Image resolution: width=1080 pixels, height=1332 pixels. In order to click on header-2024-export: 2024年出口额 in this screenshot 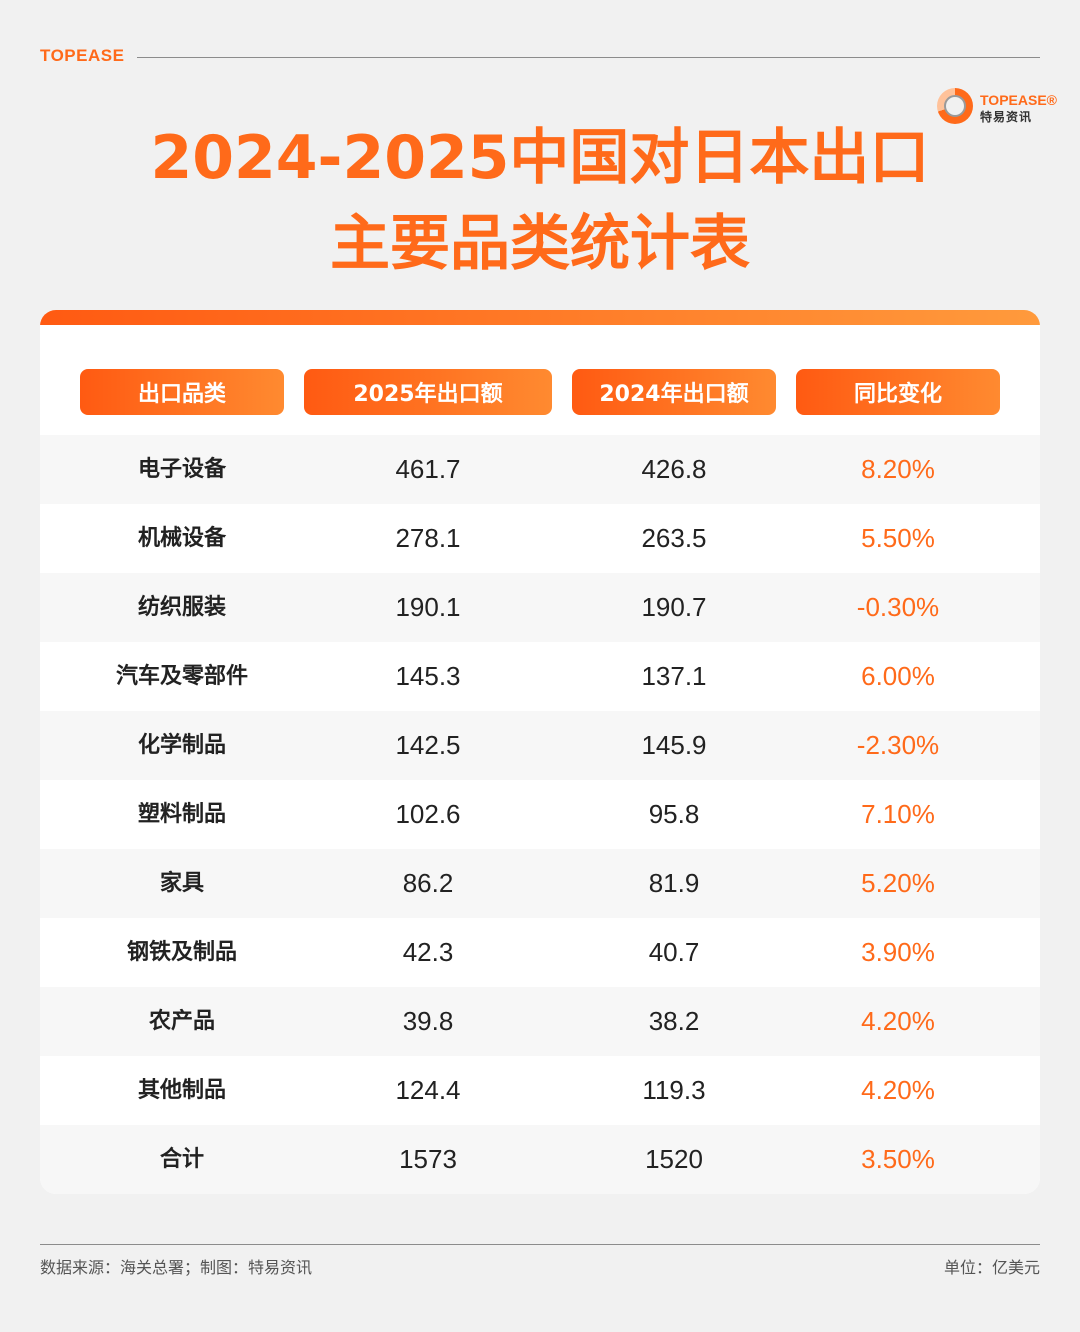, I will do `click(674, 392)`.